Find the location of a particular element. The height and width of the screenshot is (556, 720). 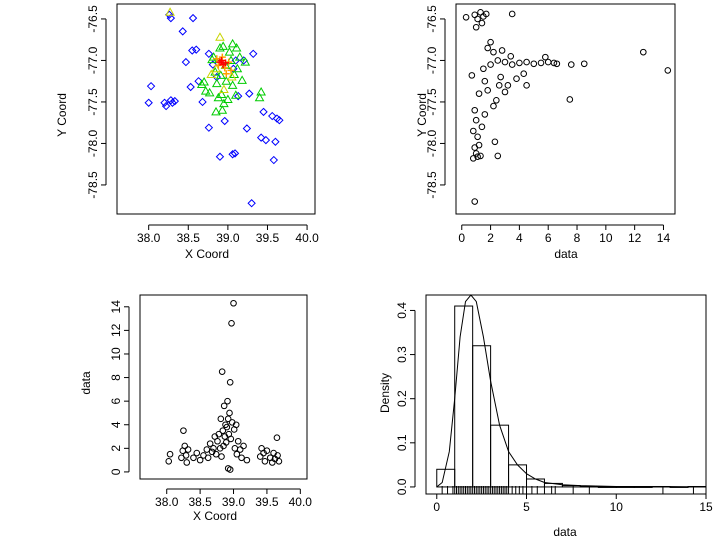

y-tick-label: 14 is located at coordinates (116, 307).